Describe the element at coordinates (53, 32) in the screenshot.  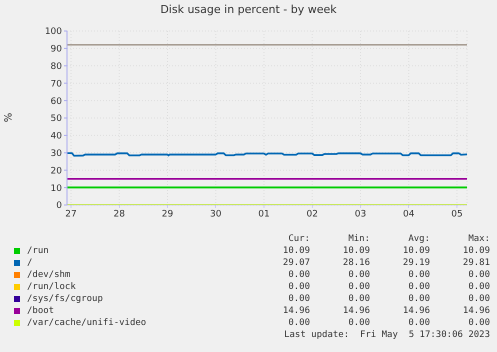
I see `y-tick-label: 100` at that location.